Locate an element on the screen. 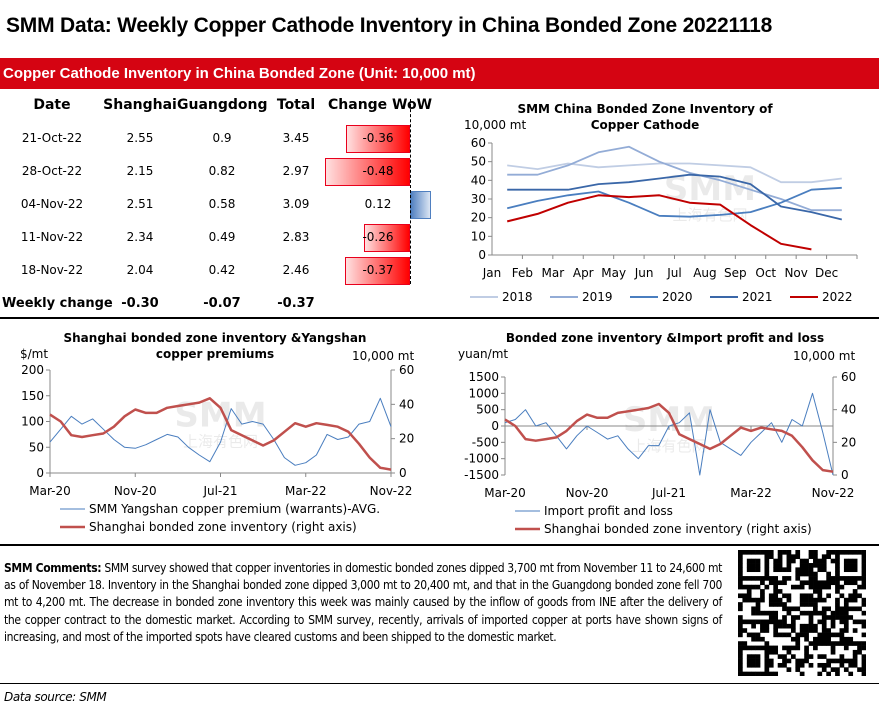 This screenshot has height=713, width=879. x-tick-label: Feb is located at coordinates (522, 273).